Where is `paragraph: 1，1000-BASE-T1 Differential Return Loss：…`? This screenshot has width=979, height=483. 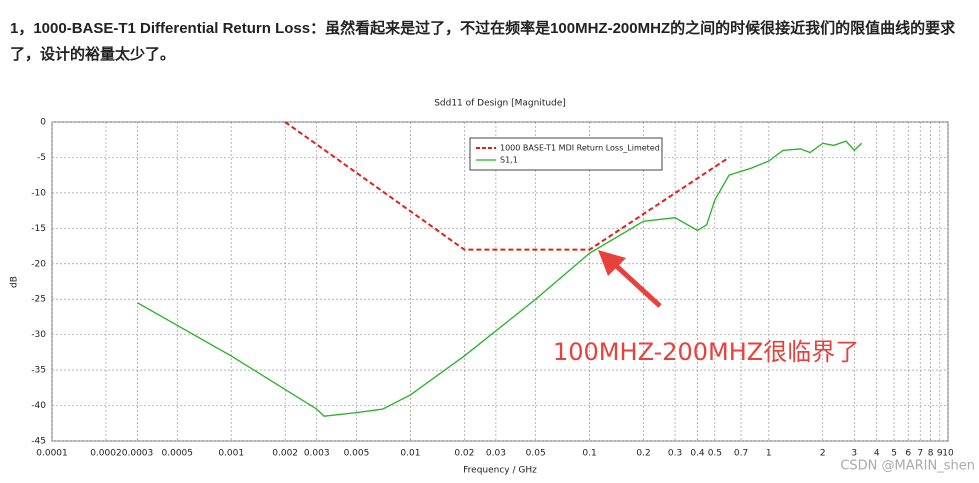
paragraph: 1，1000-BASE-T1 Differential Return Loss：… is located at coordinates (483, 41).